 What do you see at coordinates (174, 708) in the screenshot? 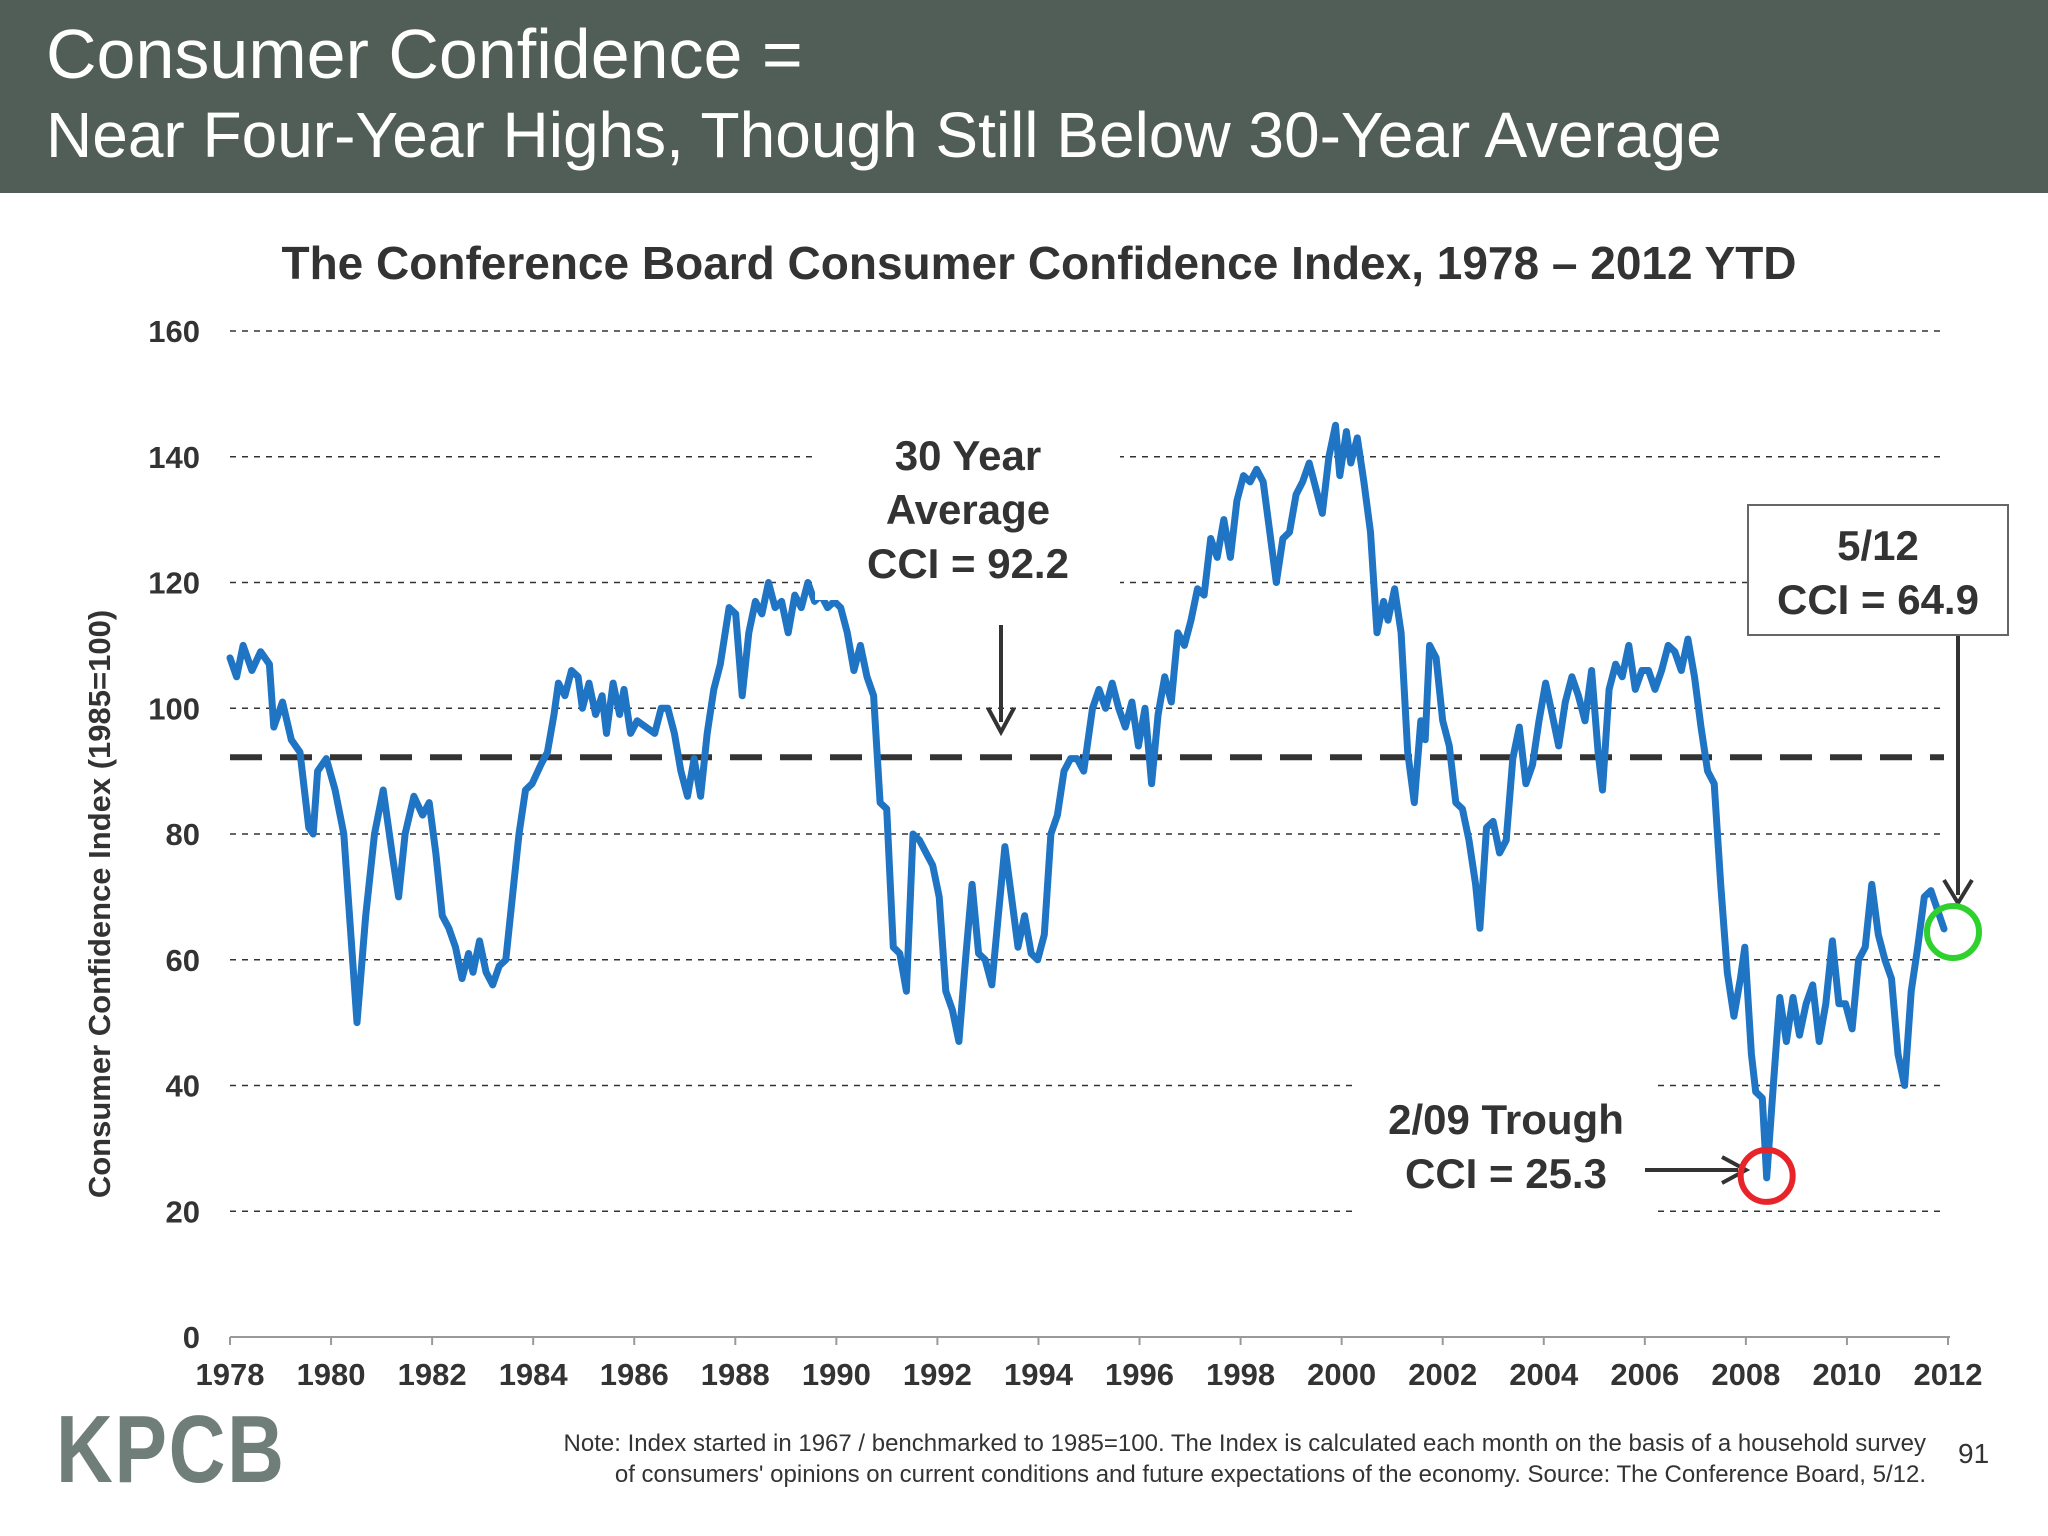
I see `y-tick-label: 100` at bounding box center [174, 708].